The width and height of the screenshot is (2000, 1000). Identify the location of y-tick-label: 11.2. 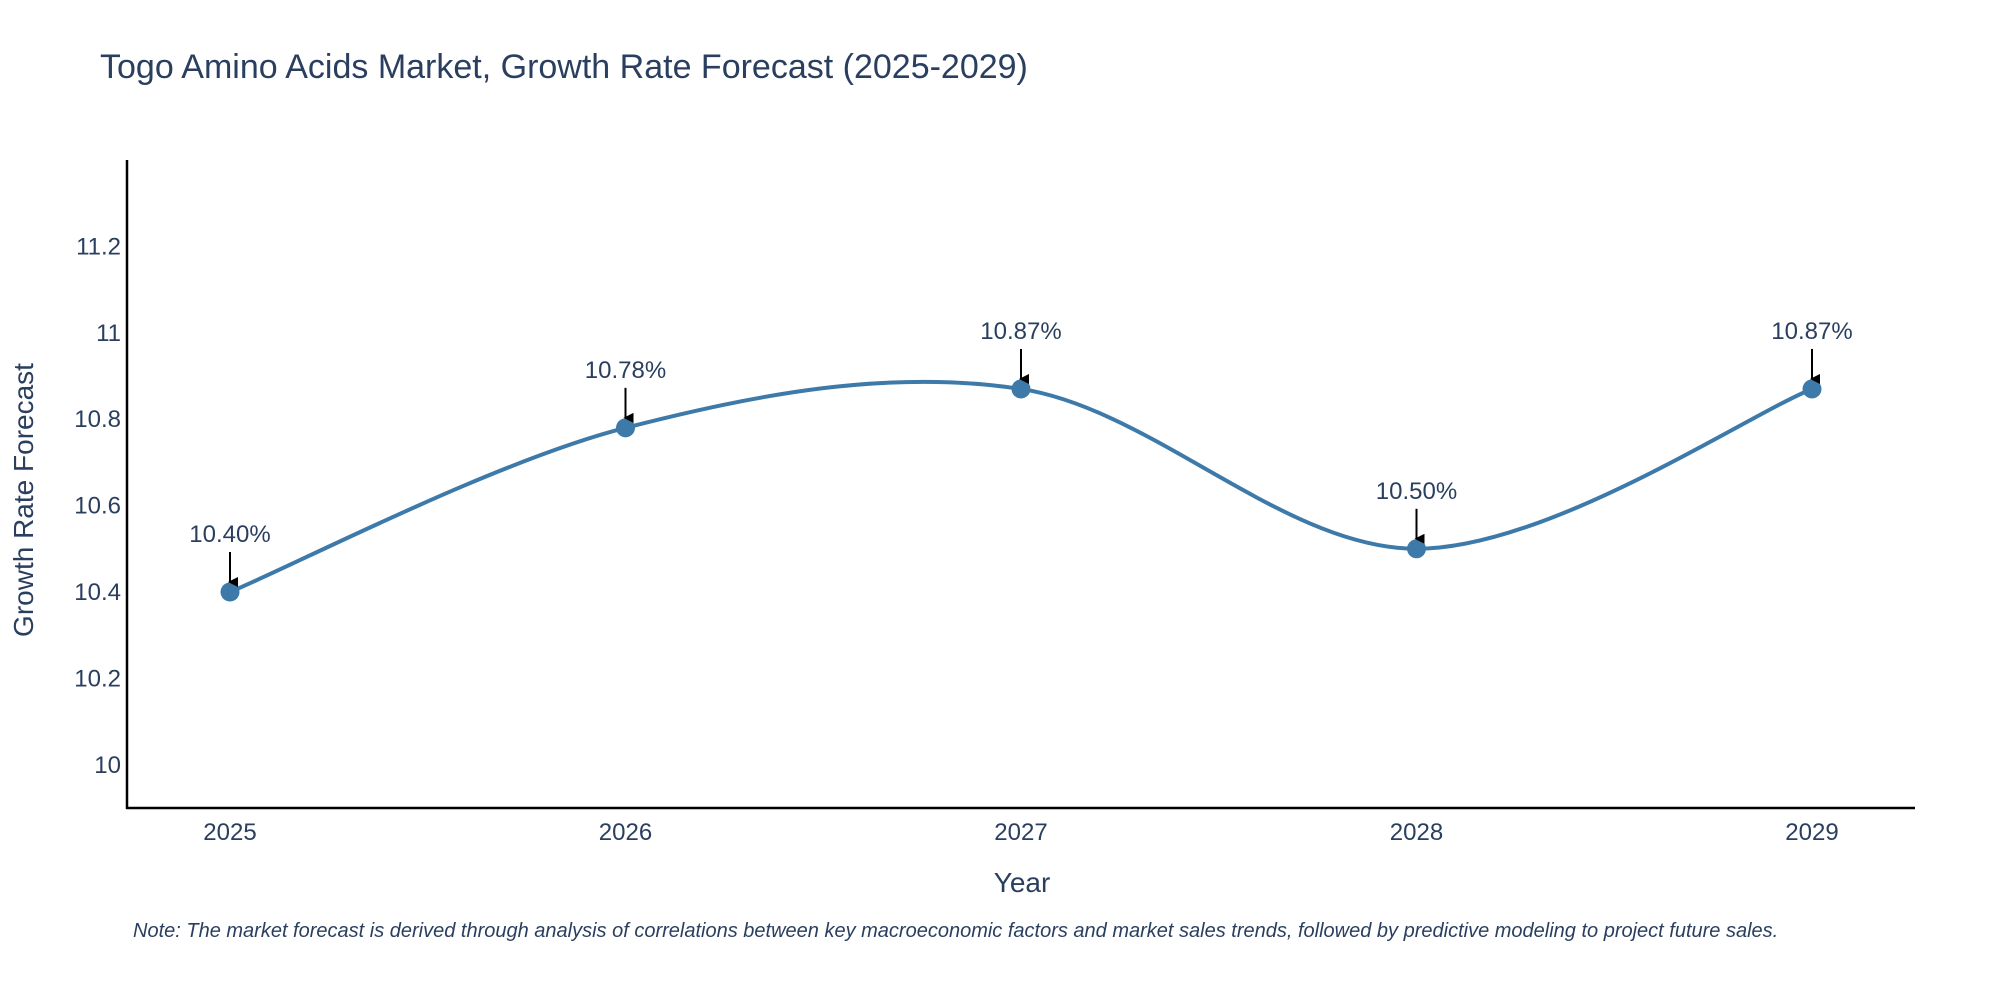
(98, 246).